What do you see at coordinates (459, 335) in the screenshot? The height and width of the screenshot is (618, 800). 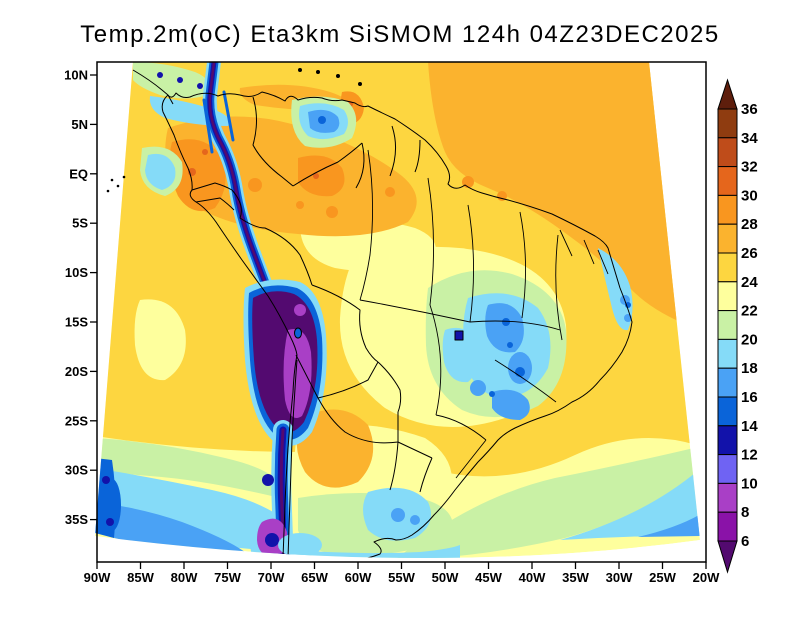 I see `reservoir` at bounding box center [459, 335].